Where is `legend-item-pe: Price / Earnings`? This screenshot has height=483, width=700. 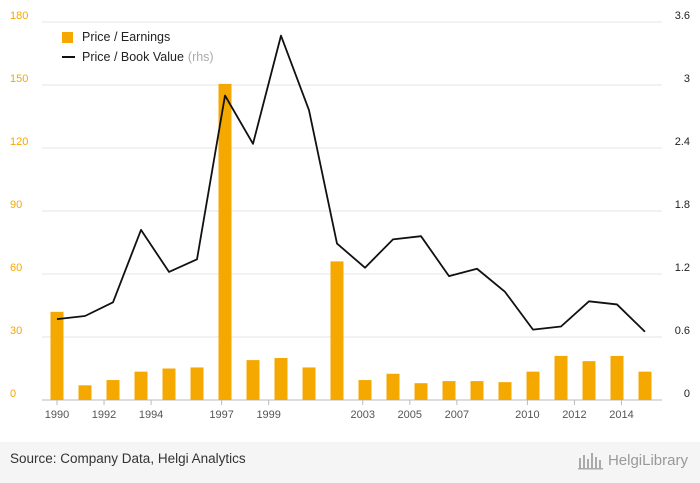 legend-item-pe: Price / Earnings is located at coordinates (138, 37).